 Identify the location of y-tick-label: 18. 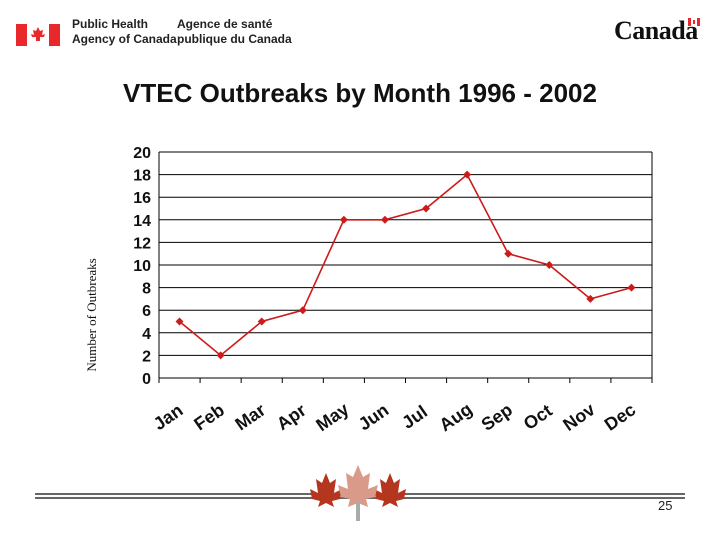
(142, 176).